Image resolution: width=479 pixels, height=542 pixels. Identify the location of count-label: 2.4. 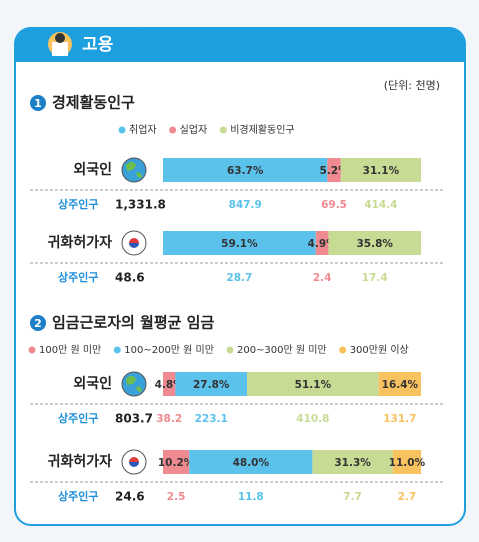
(322, 278).